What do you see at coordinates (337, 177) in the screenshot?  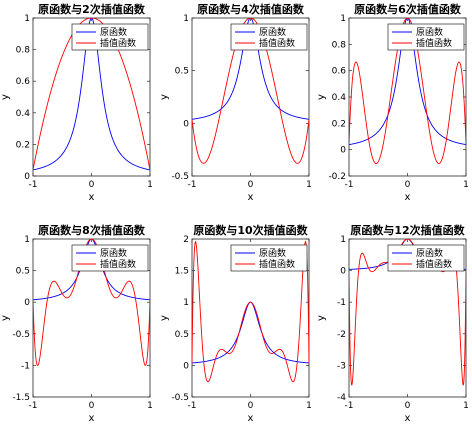 I see `y-tick-label: -0.2` at bounding box center [337, 177].